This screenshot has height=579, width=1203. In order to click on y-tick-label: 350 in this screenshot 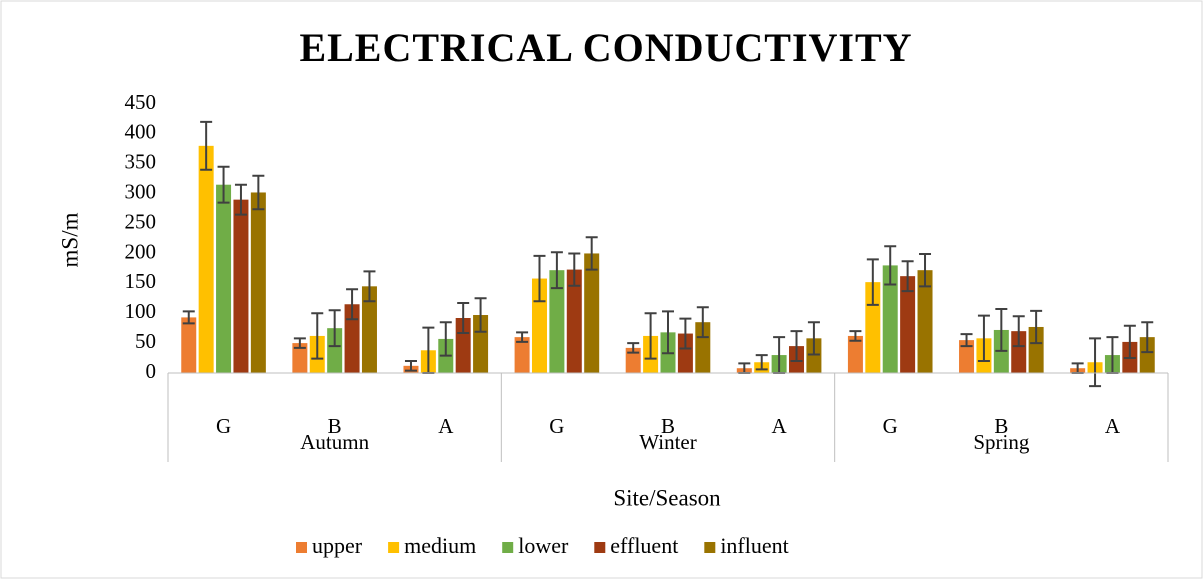, I will do `click(141, 162)`.